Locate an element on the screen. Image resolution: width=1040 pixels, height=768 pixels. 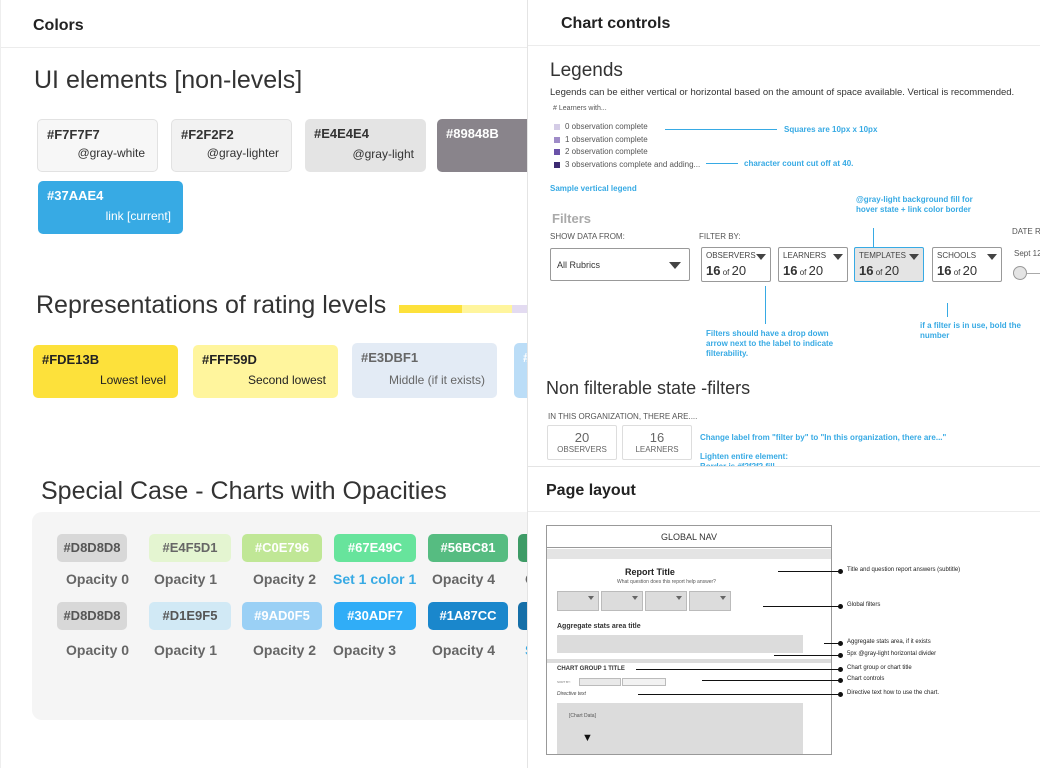
annotation-text: Chart controls is located at coordinates (866, 679).